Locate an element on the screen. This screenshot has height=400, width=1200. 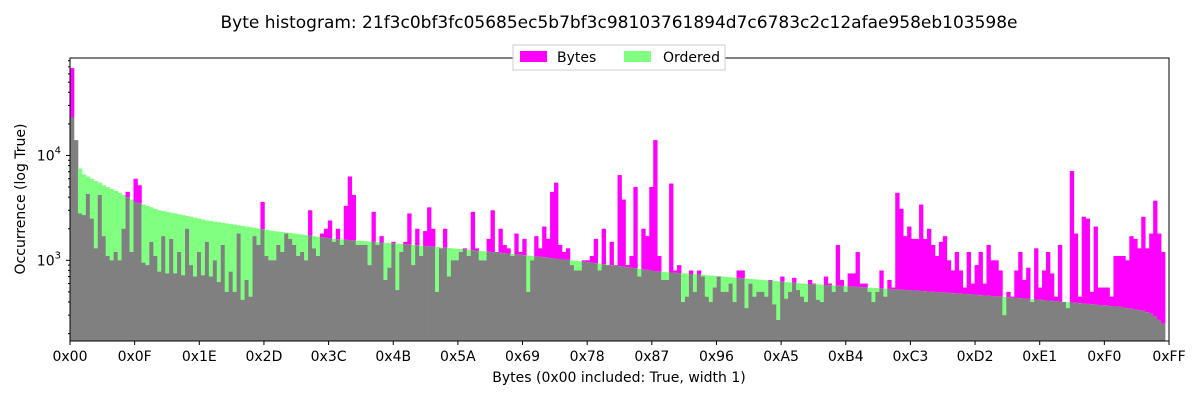
legend: Bytes Ordered is located at coordinates (619, 57).